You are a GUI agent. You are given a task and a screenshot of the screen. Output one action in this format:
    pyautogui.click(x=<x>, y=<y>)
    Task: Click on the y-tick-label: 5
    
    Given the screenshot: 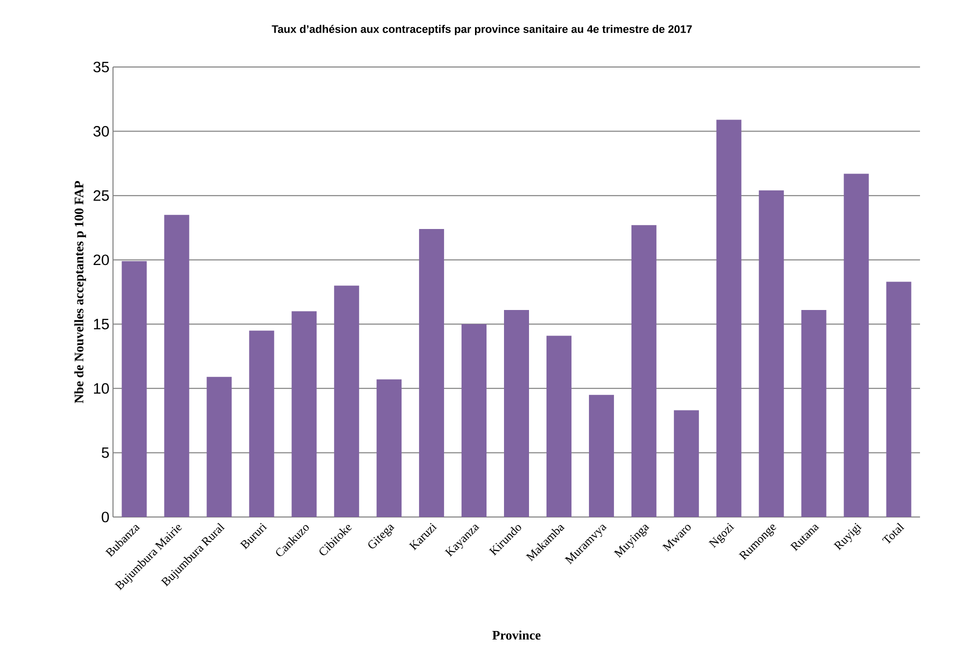 What is the action you would take?
    pyautogui.click(x=105, y=453)
    